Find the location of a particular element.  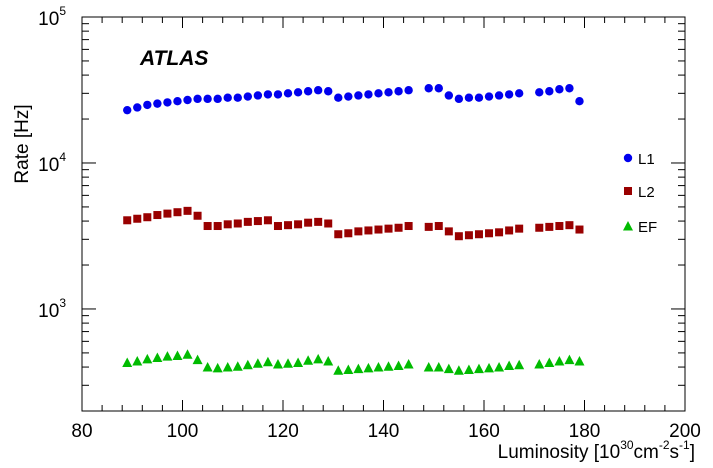

series-l2 is located at coordinates (353, 223).